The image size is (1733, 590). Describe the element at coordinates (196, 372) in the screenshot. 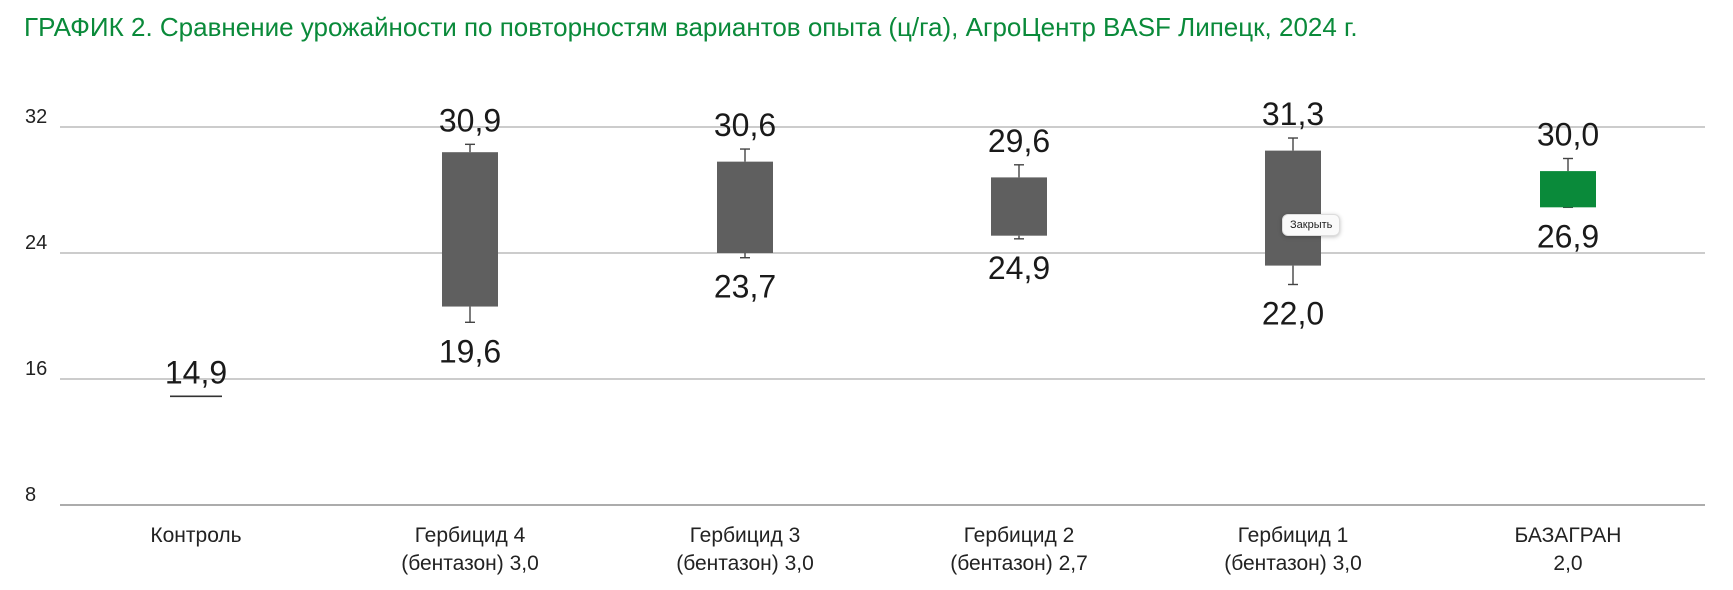

I see `max-value-label: 14,9` at that location.